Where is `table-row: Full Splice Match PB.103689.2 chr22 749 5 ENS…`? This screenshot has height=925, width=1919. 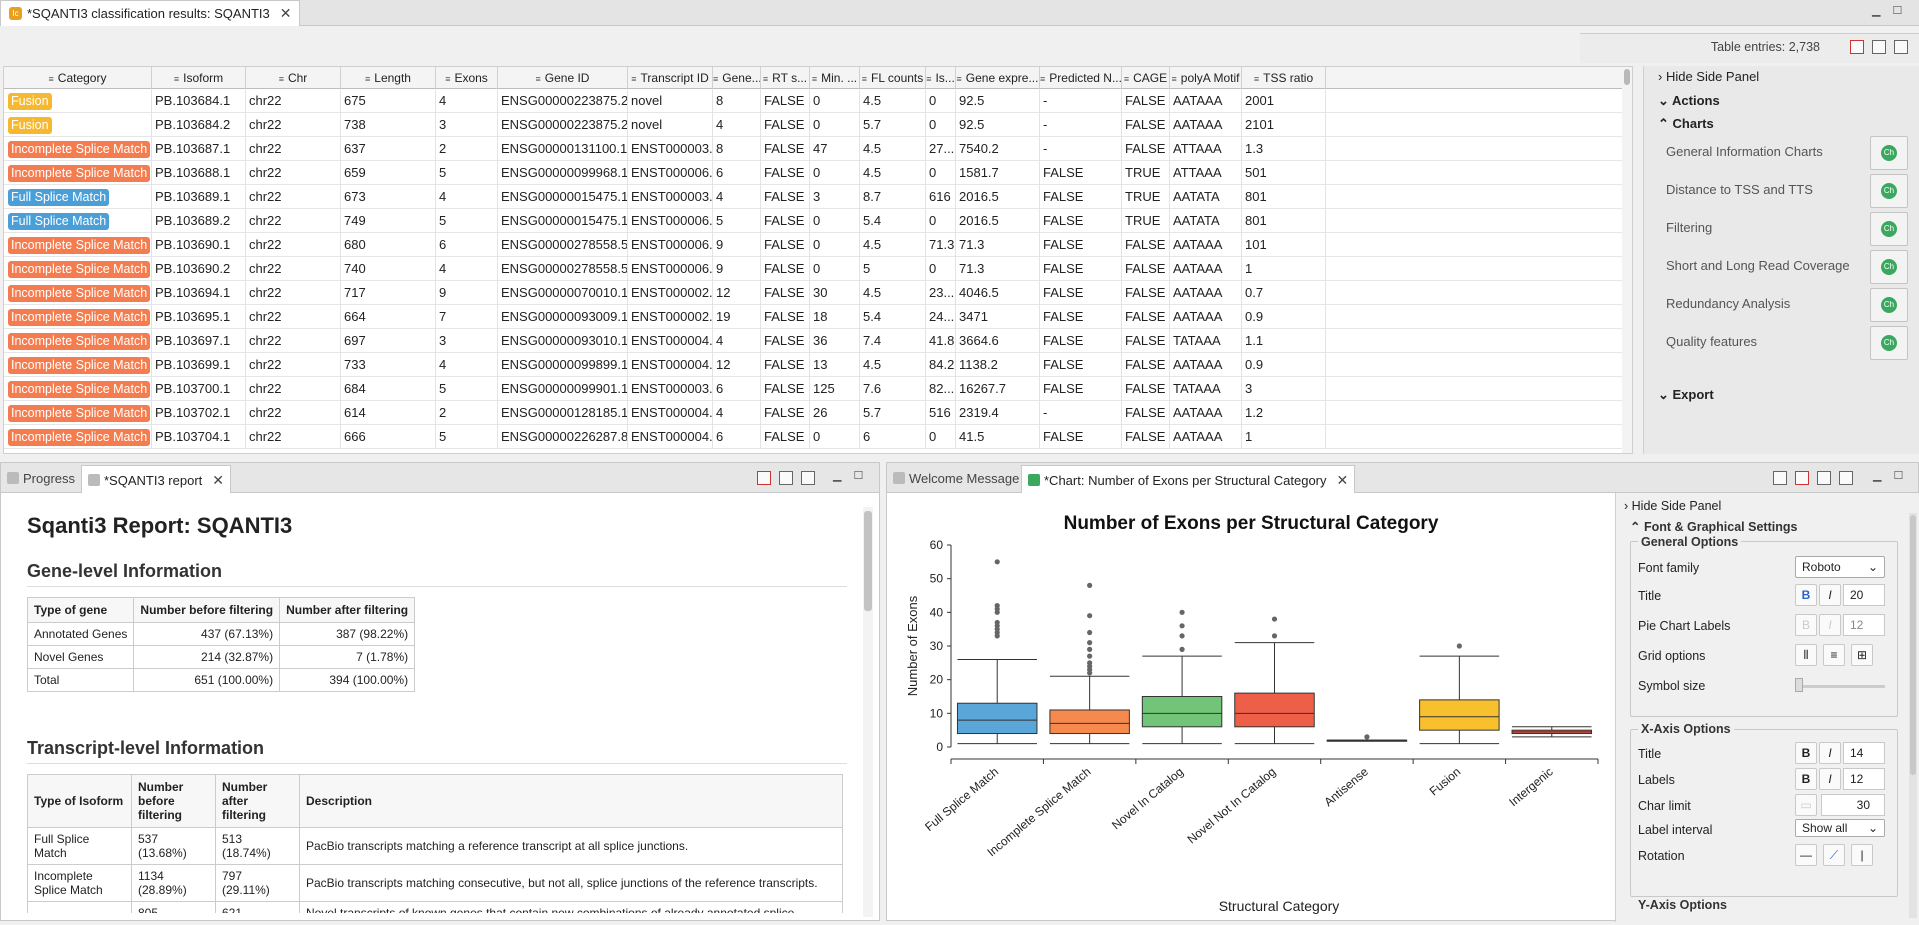 table-row: Full Splice Match PB.103689.2 chr22 749 5 ENS… is located at coordinates (815, 221).